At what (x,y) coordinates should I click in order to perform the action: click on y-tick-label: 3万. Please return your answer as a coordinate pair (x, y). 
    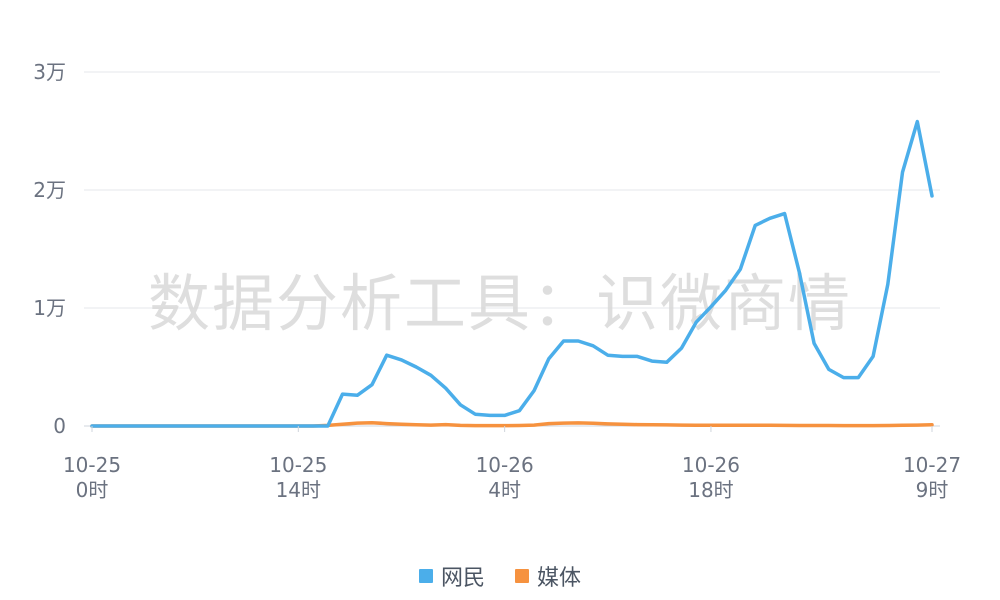
    Looking at the image, I should click on (49, 72).